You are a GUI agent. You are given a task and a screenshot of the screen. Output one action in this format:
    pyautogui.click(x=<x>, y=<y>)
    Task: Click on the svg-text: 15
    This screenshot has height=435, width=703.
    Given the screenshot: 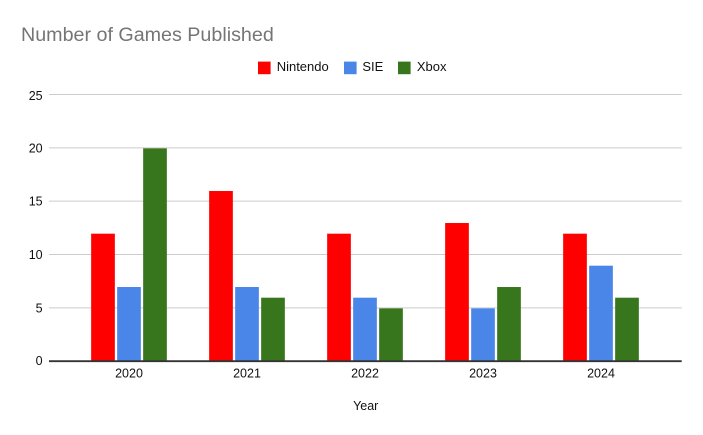 What is the action you would take?
    pyautogui.click(x=36, y=202)
    